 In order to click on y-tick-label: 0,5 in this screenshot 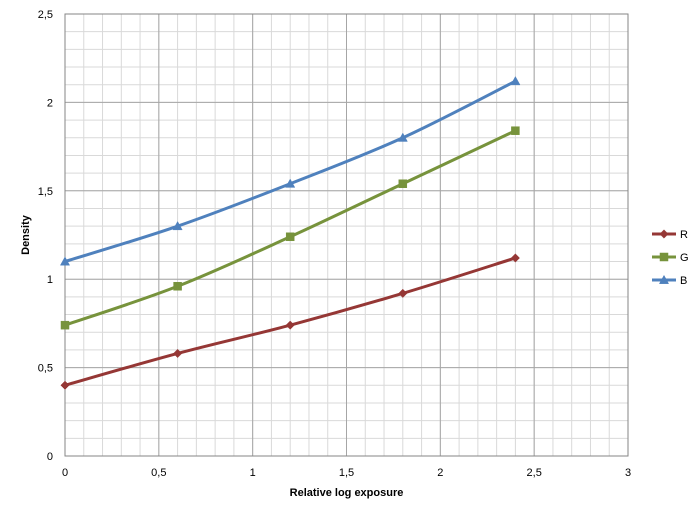, I will do `click(45, 369)`.